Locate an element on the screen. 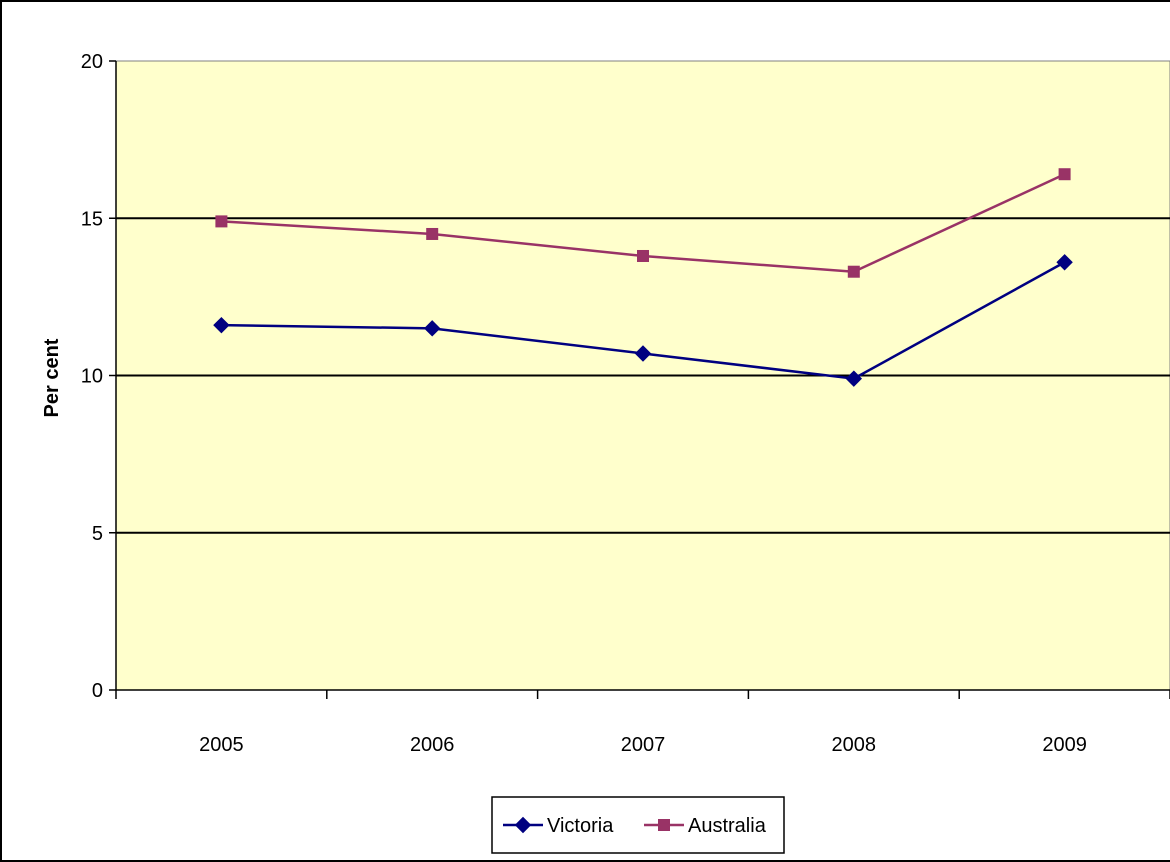 Image resolution: width=1170 pixels, height=862 pixels. legend-label-australia: Australia is located at coordinates (727, 826).